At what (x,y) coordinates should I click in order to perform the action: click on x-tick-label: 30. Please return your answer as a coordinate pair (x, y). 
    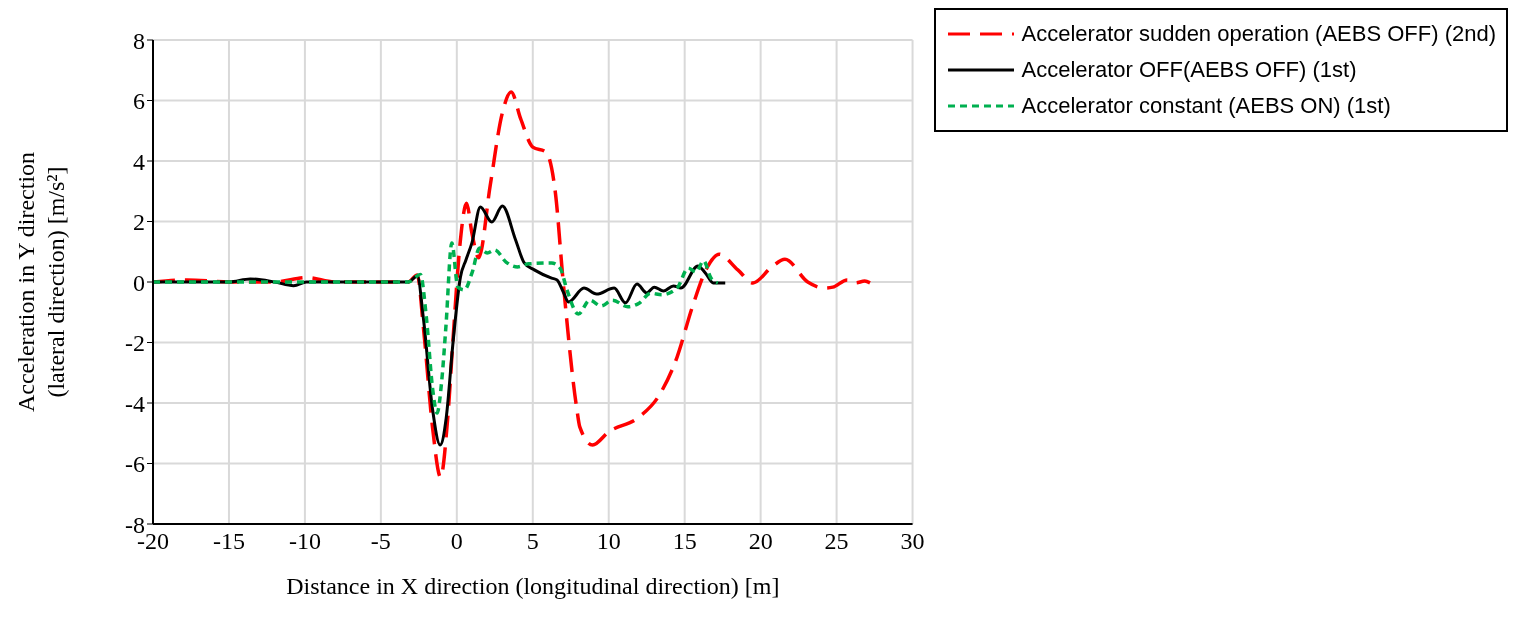
    Looking at the image, I should click on (912, 541).